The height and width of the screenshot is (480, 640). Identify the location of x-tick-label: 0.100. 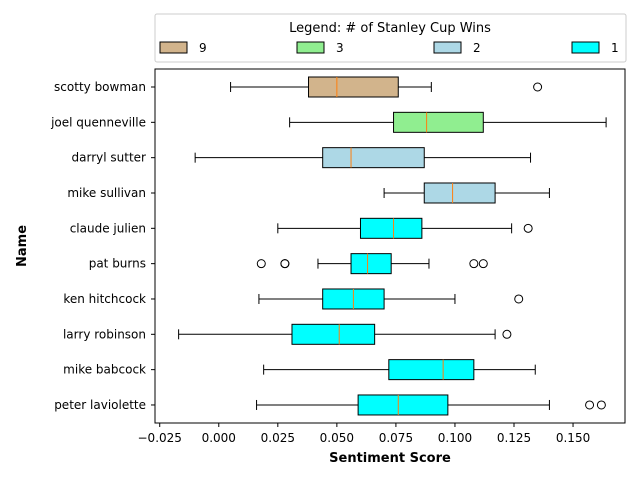
(455, 438).